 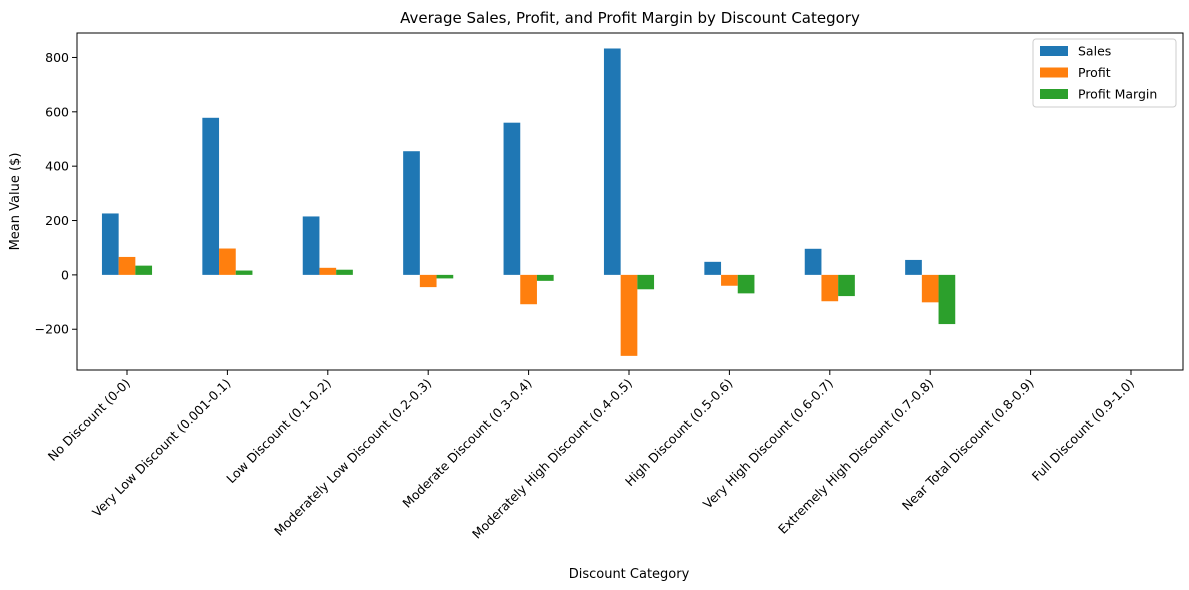 I want to click on x-tick-label: Full Discount (0.9-1.0), so click(x=1083, y=430).